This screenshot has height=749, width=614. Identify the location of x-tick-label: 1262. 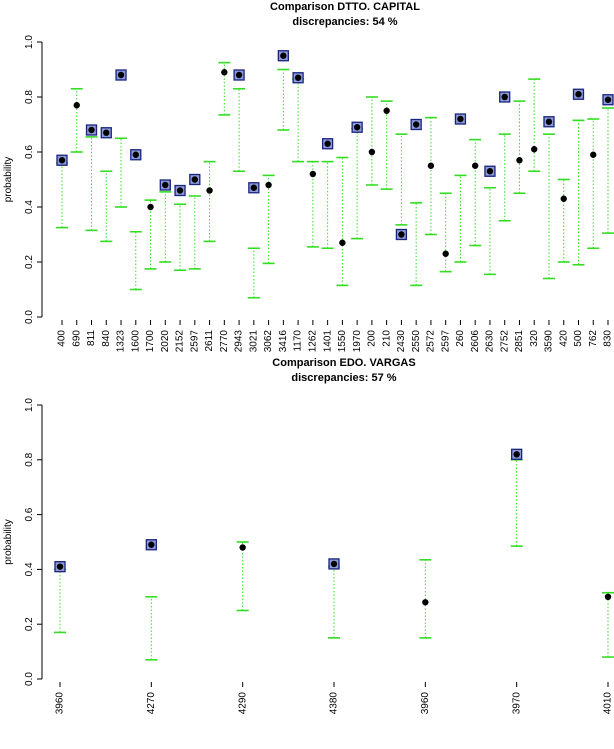
(313, 341).